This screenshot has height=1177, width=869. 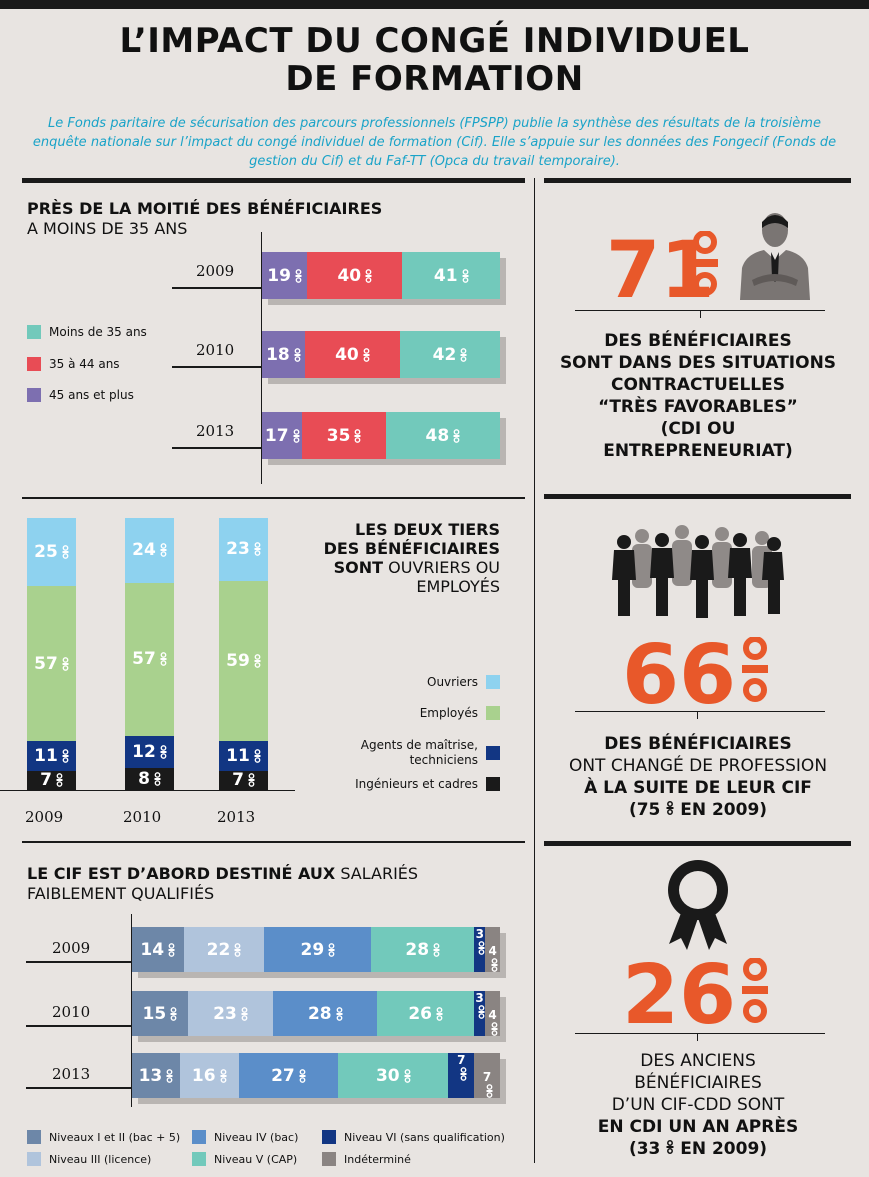 I want to click on year-label-2009: 2009, so click(x=71, y=948).